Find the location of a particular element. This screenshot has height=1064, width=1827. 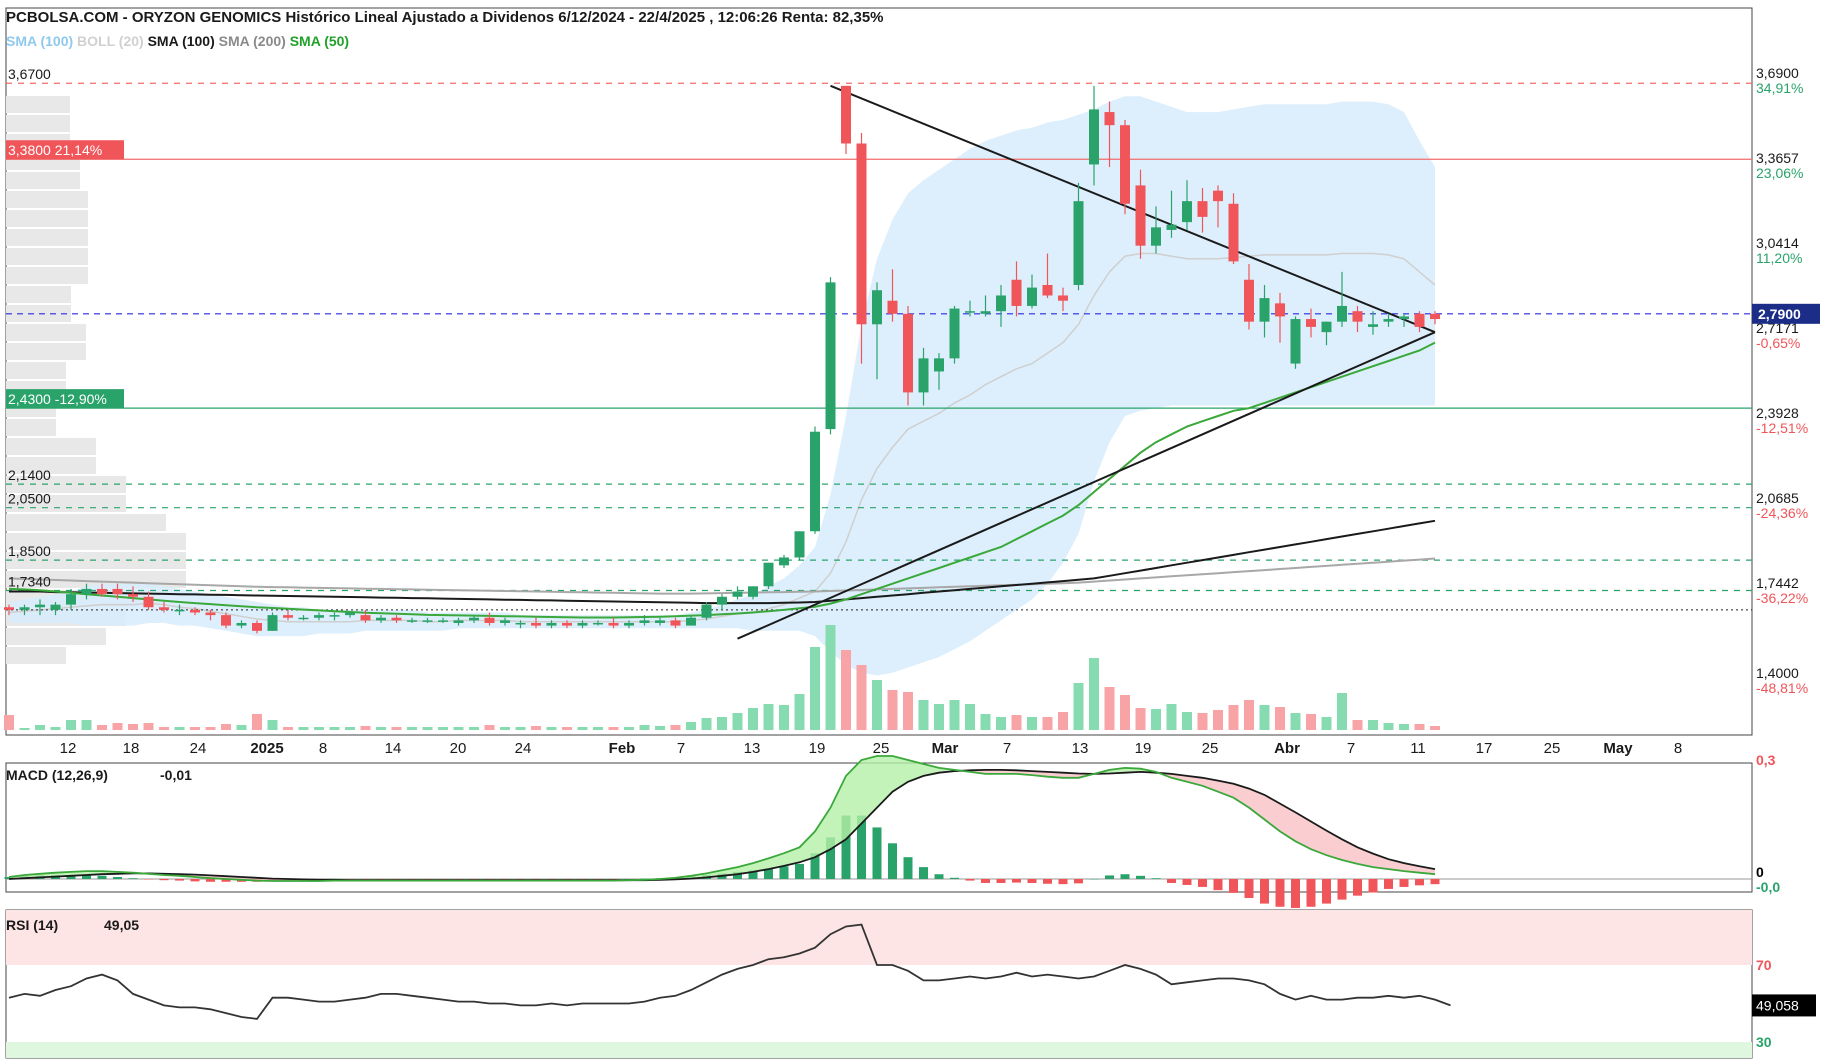

macd-histogram is located at coordinates (722, 832).